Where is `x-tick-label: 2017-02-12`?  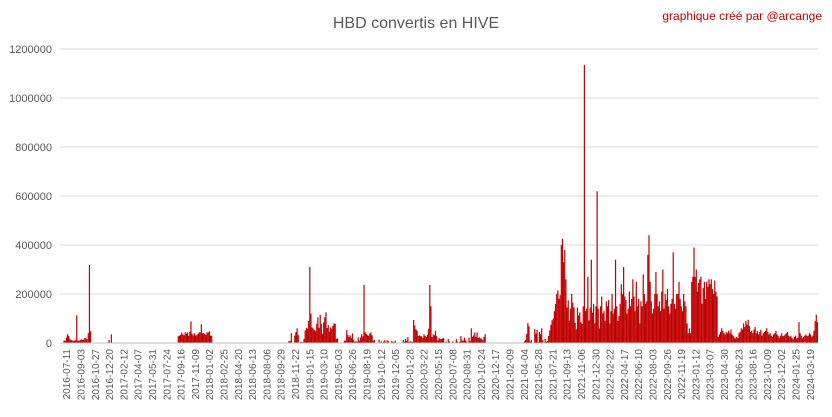 x-tick-label: 2017-02-12 is located at coordinates (124, 375).